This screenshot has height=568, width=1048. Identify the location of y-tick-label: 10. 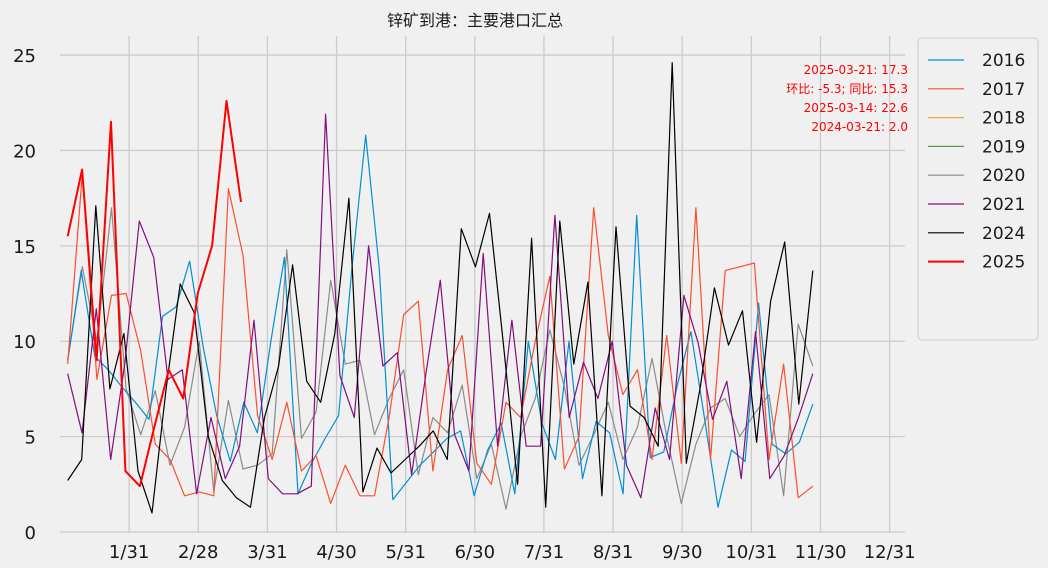
(24, 342).